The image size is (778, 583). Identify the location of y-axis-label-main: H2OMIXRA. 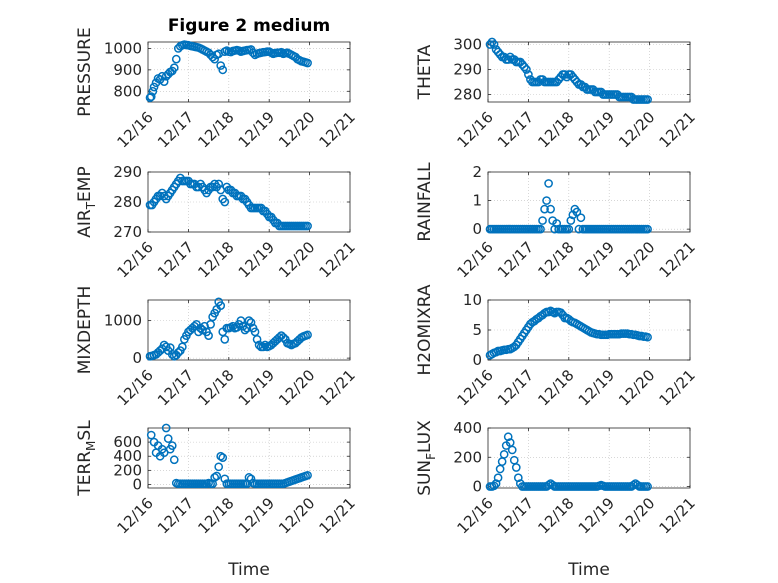
(425, 329).